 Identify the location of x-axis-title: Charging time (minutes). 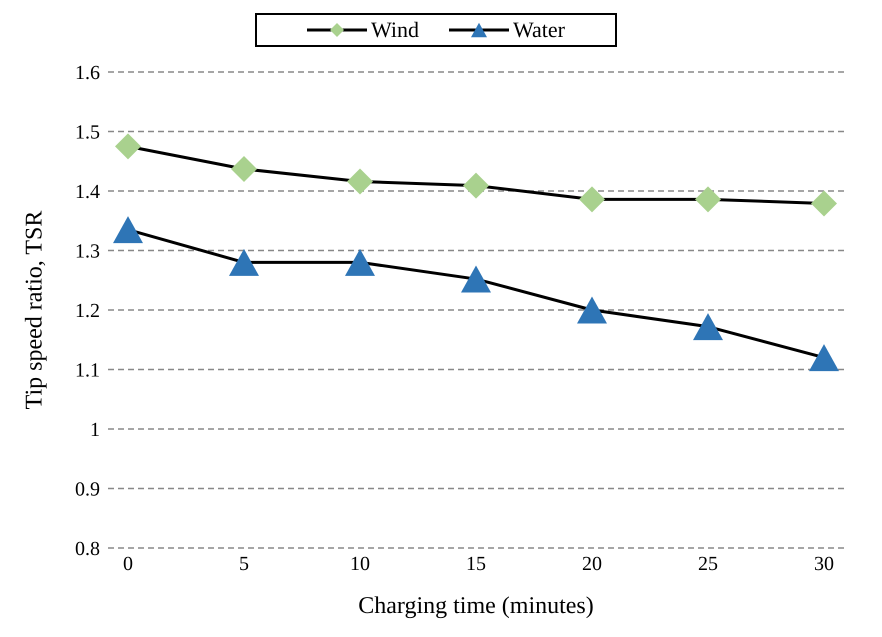
(476, 606).